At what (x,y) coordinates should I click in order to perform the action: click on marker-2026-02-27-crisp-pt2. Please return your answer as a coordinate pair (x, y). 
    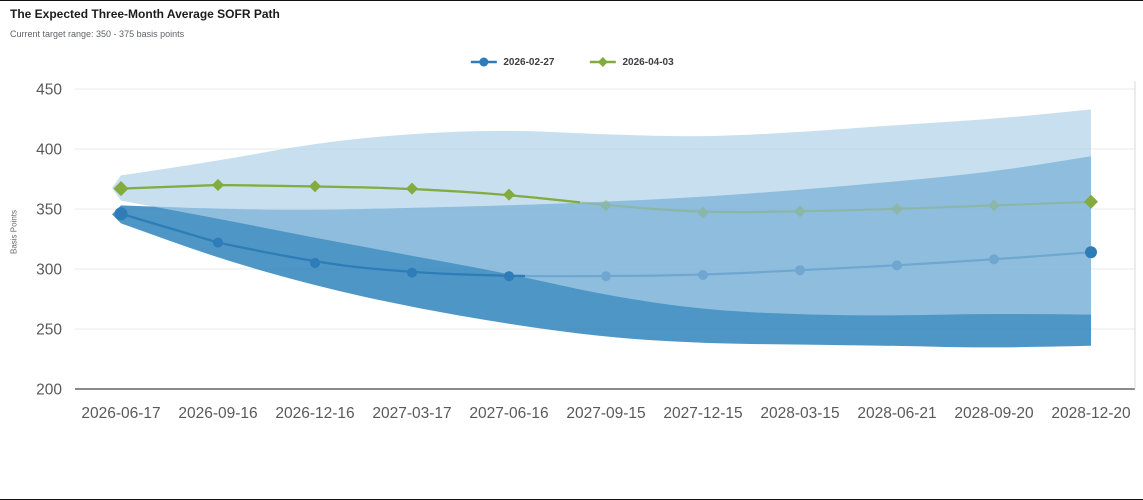
    Looking at the image, I should click on (315, 263).